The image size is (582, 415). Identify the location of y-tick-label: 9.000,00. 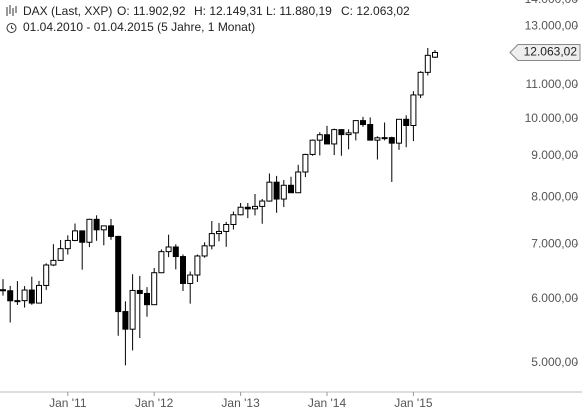
(554, 155).